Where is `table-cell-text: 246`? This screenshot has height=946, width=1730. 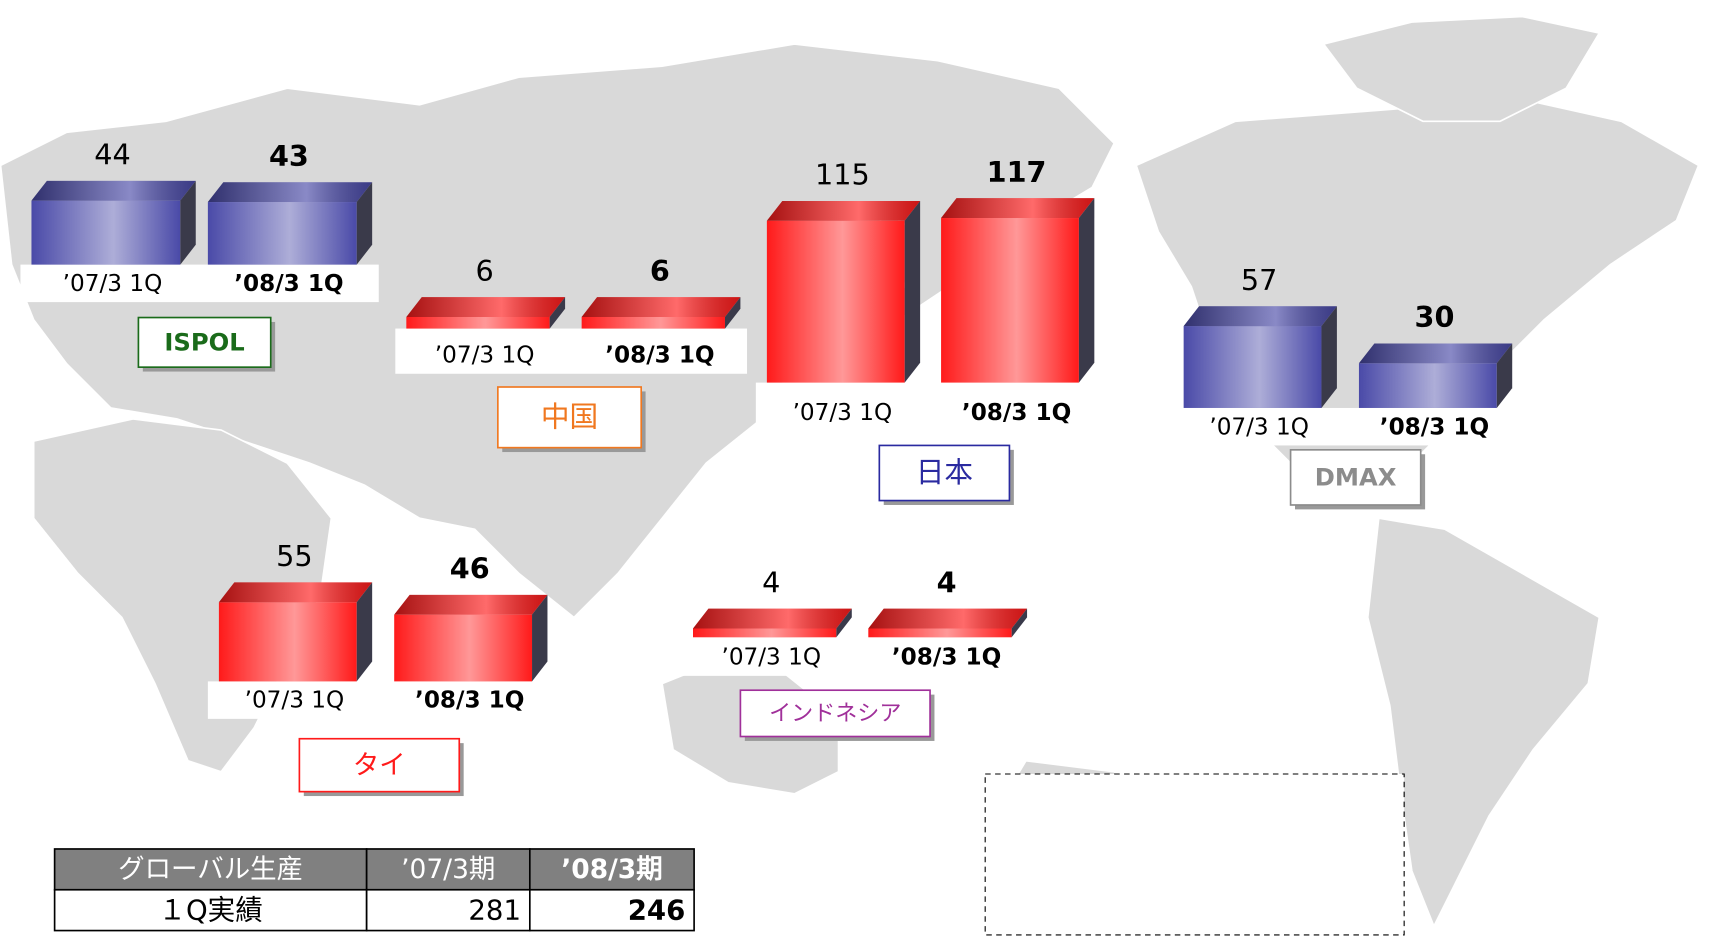
table-cell-text: 246 is located at coordinates (657, 910).